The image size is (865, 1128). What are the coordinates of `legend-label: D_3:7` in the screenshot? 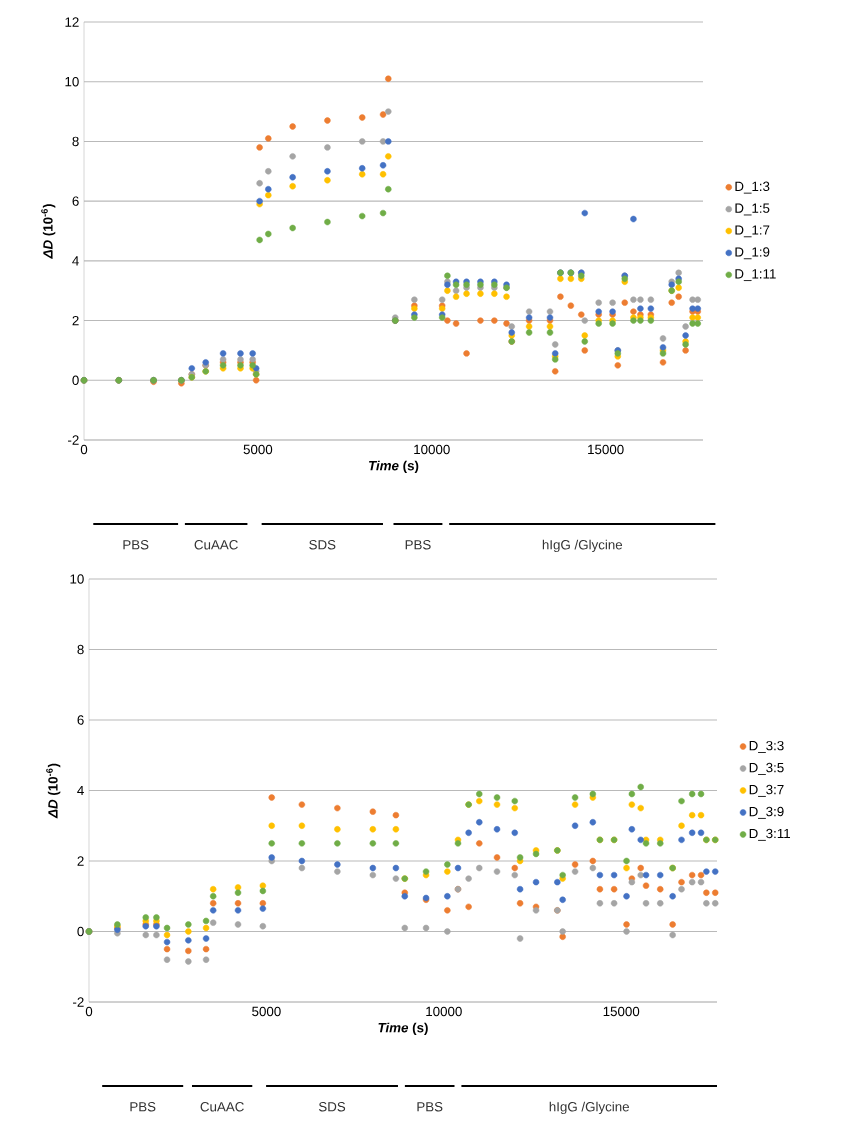 It's located at (766, 790).